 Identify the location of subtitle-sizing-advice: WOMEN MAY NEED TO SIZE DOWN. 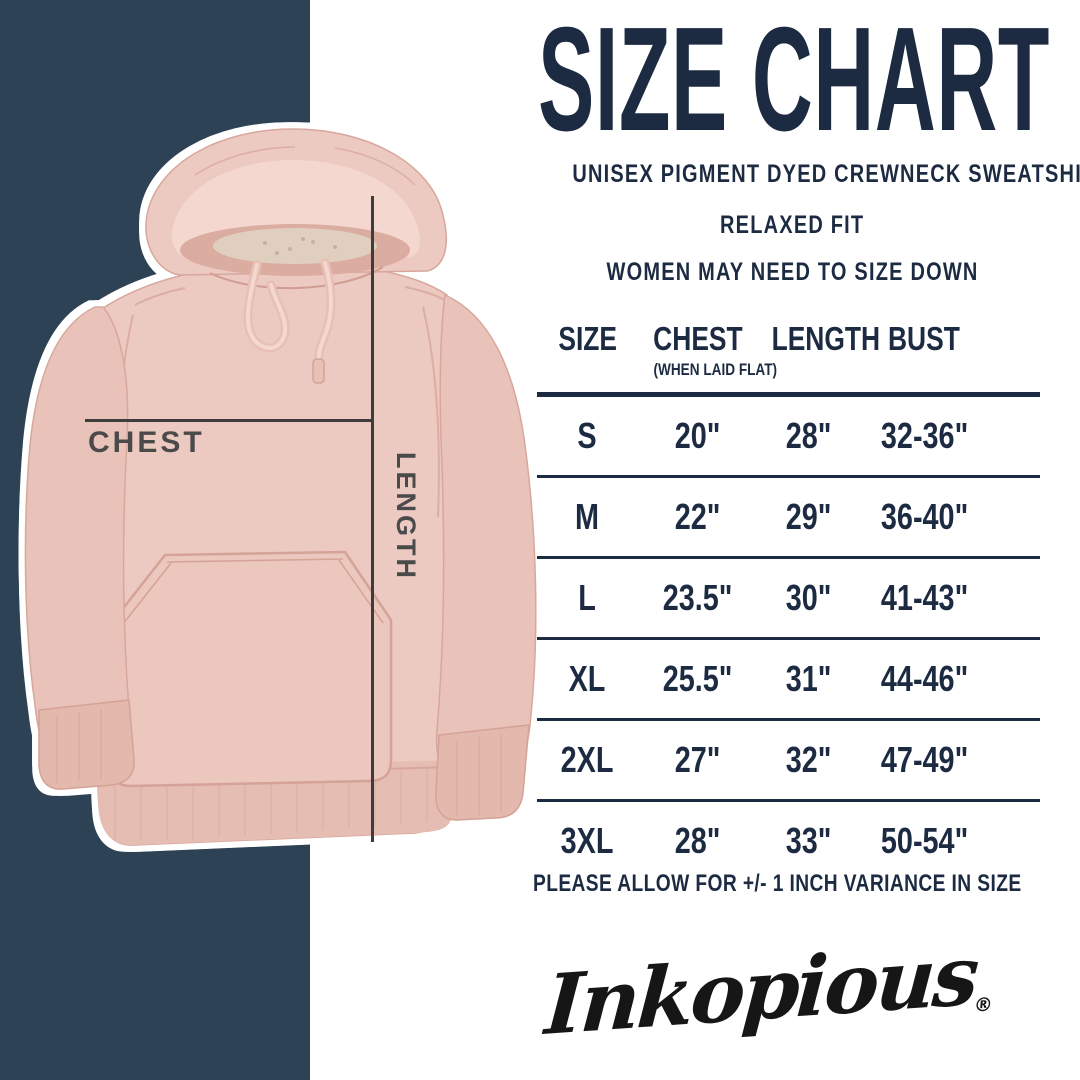
(792, 272).